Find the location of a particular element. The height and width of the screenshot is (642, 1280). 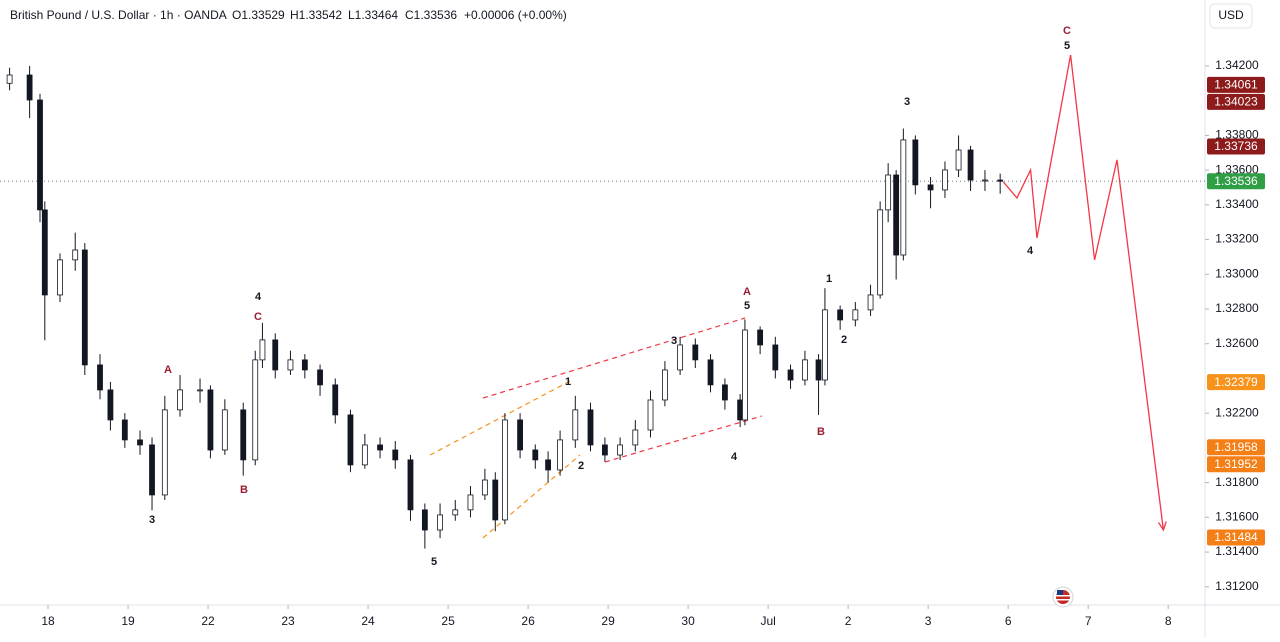

y-tick-label: 1.33800 is located at coordinates (1237, 135).